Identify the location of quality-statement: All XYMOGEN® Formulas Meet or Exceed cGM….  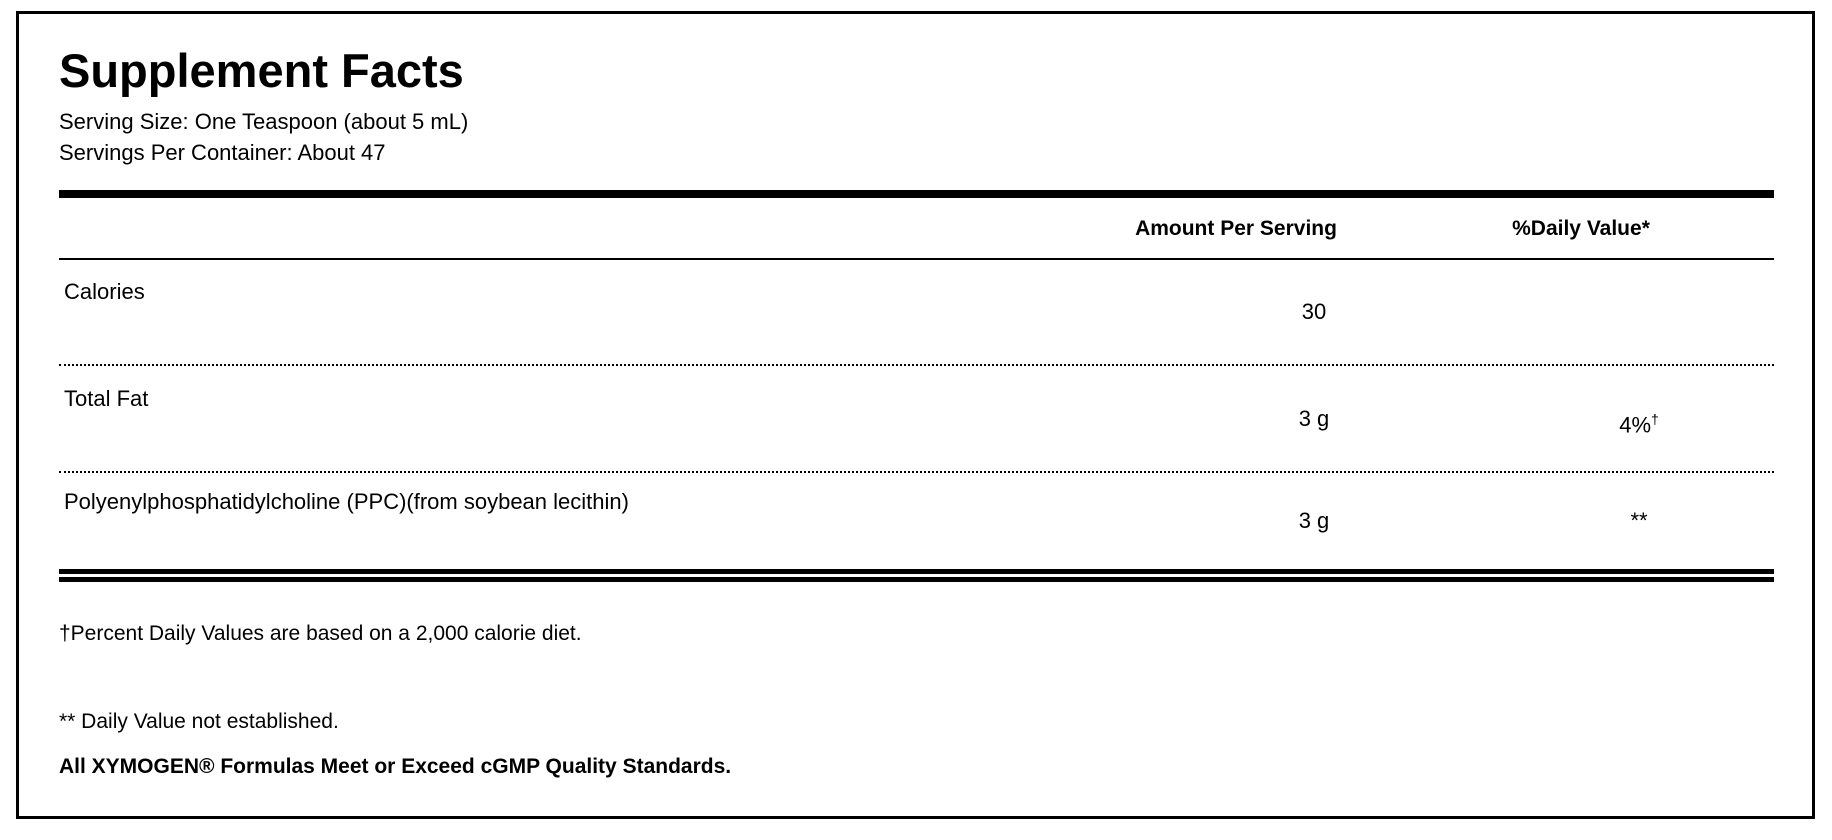
(395, 766).